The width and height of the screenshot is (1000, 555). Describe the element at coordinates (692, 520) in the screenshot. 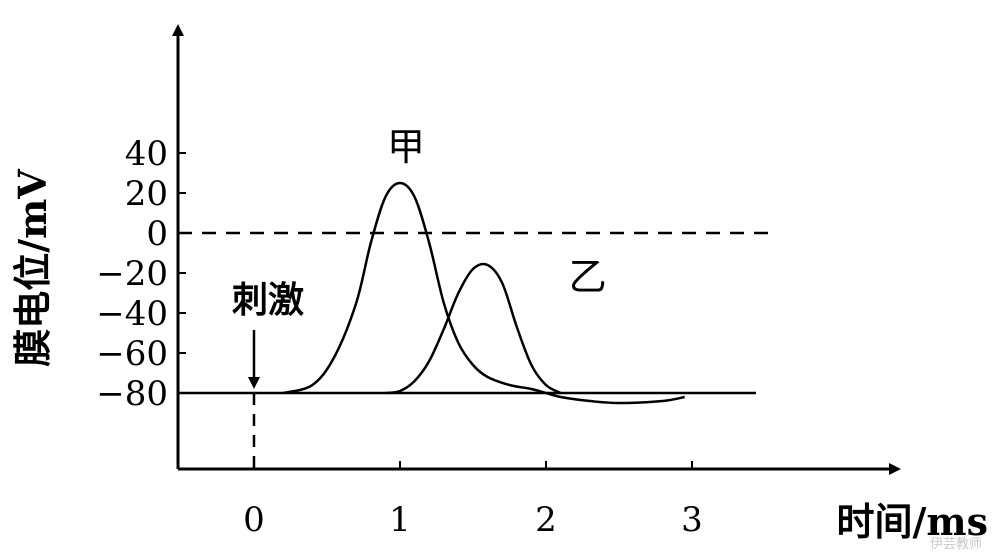

I see `x-tick-label: 3` at that location.